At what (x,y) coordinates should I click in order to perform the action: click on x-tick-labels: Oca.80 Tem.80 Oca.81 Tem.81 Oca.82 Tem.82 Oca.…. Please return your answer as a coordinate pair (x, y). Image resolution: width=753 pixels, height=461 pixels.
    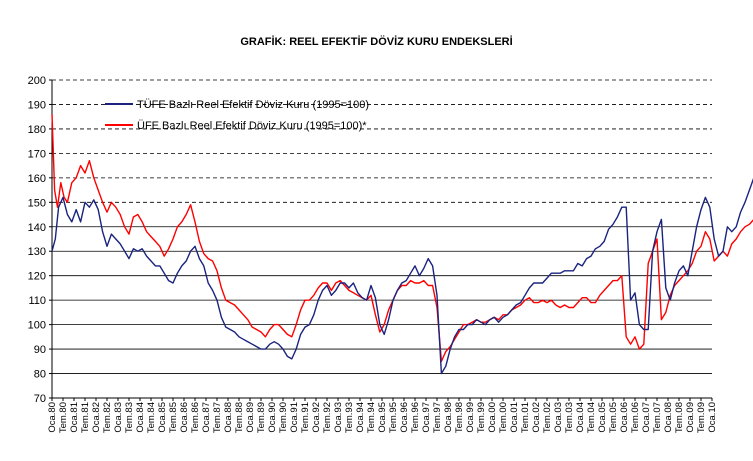
    Looking at the image, I should click on (382, 415).